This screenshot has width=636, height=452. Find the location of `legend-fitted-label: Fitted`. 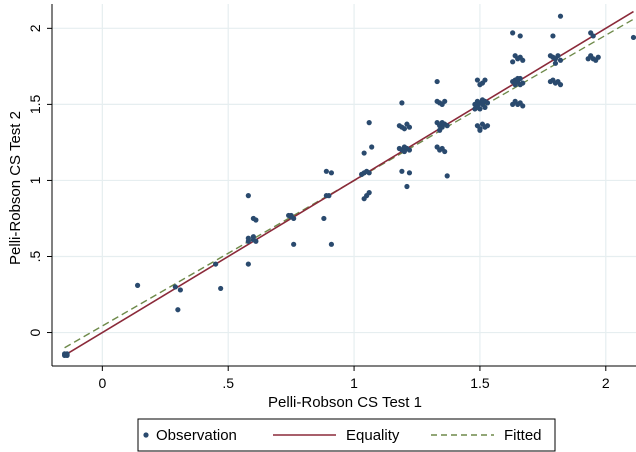

legend-fitted-label: Fitted is located at coordinates (523, 435).